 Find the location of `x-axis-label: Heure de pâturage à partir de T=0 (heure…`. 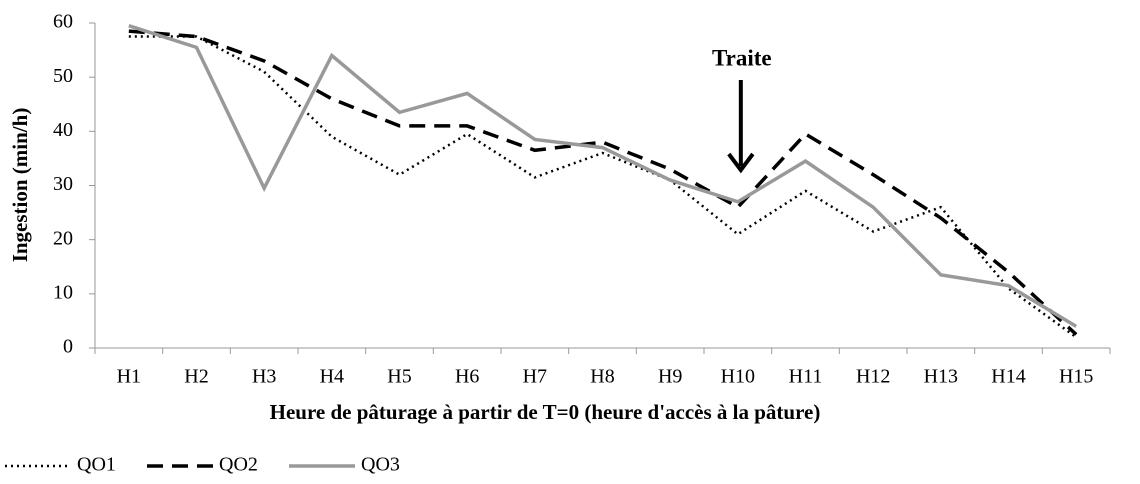

x-axis-label: Heure de pâturage à partir de T=0 (heure… is located at coordinates (545, 412).